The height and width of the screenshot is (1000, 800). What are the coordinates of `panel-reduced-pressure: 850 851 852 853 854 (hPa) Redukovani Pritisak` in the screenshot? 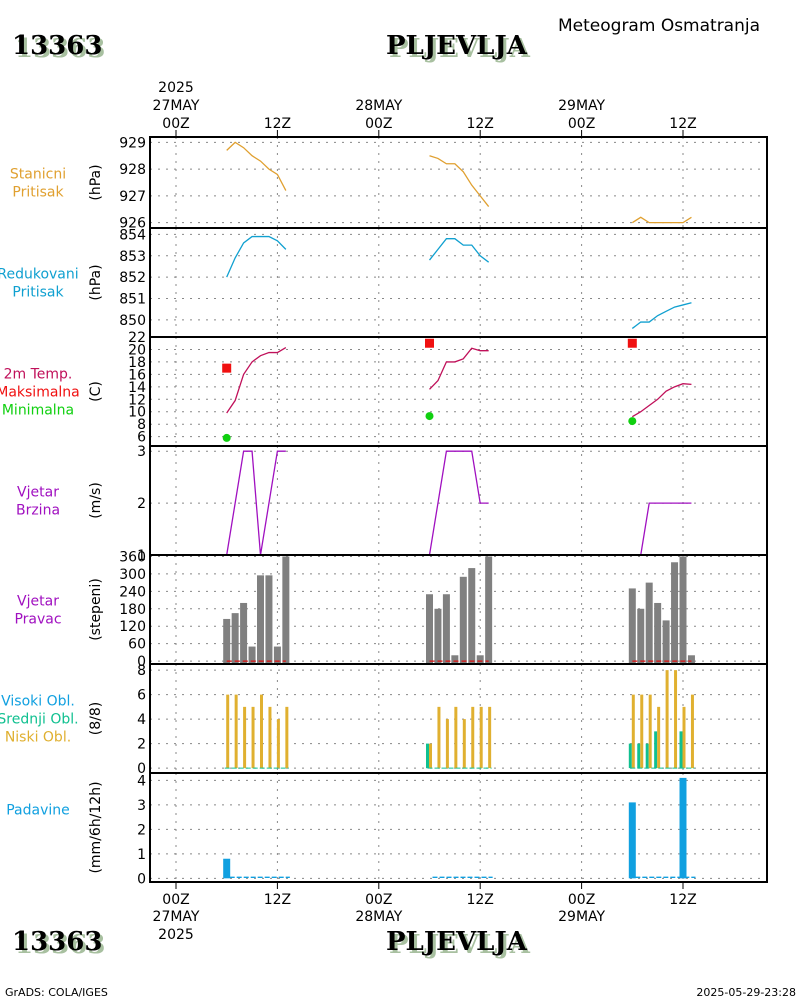 It's located at (384, 282).